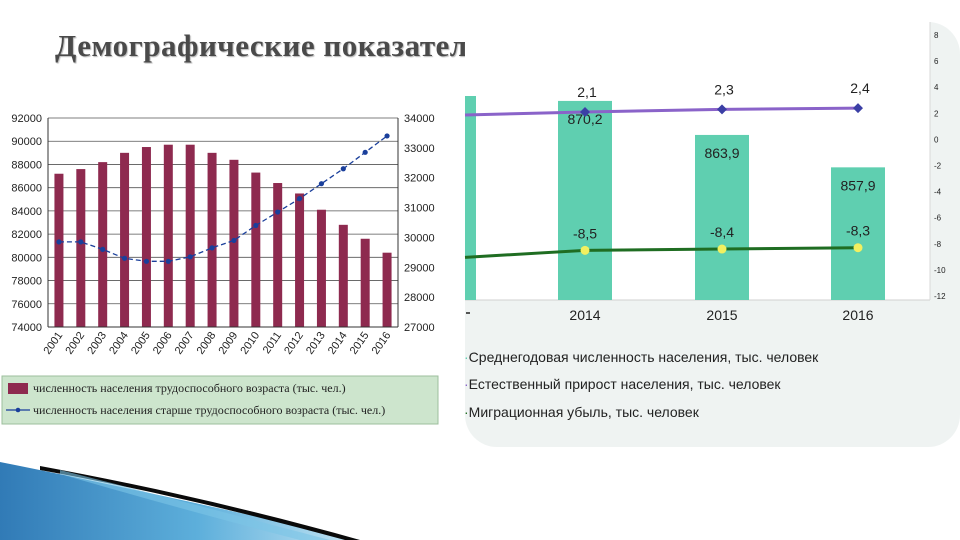  I want to click on right-y-tick-label: -4, so click(938, 192).